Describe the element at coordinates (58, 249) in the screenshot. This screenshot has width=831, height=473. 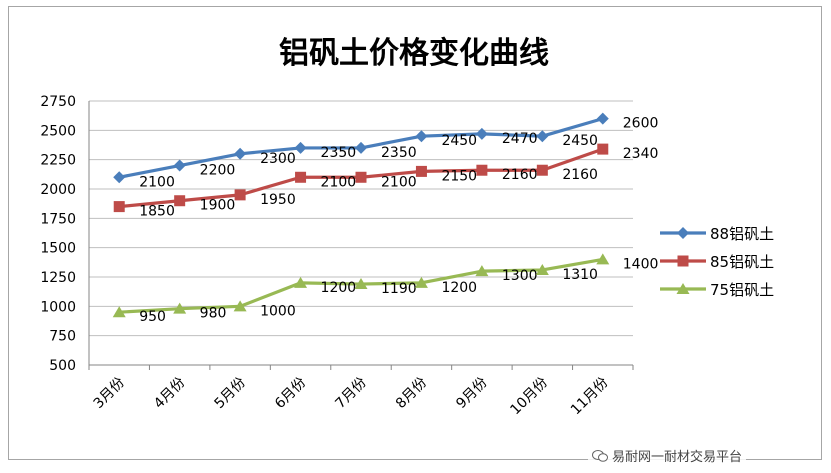
I see `y-tick-label: 1500` at that location.